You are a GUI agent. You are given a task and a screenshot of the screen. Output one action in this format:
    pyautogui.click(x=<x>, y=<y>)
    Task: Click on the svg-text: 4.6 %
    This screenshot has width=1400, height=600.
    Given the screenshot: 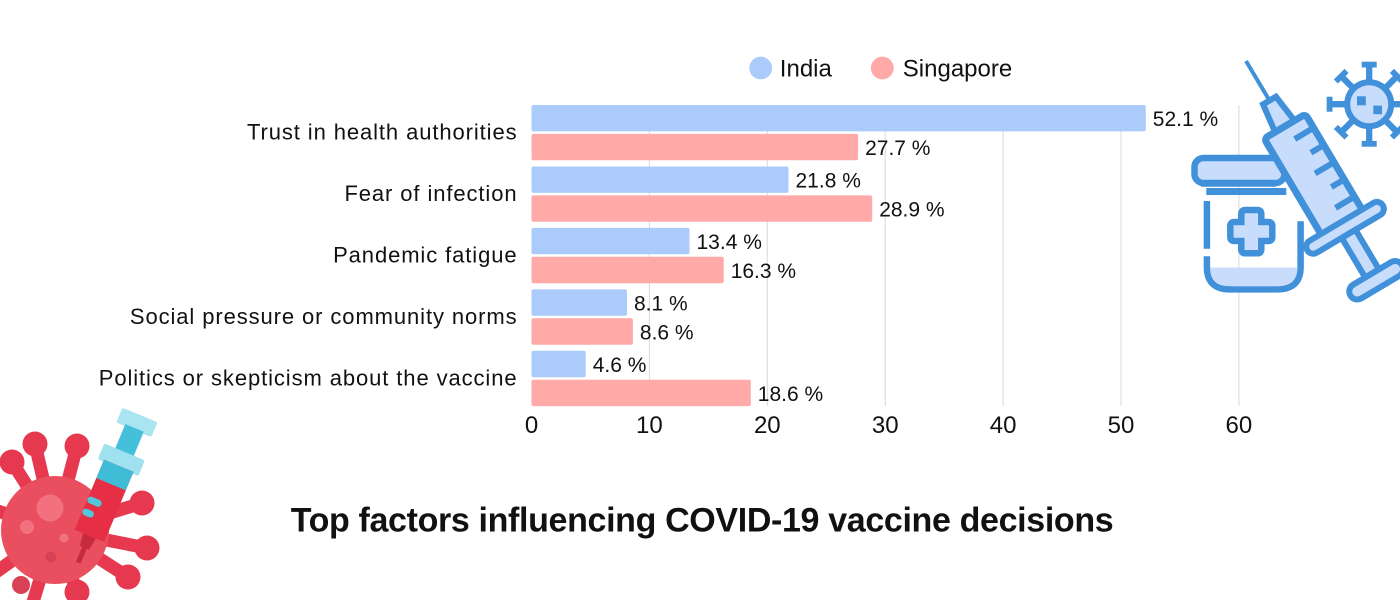 What is the action you would take?
    pyautogui.click(x=620, y=365)
    